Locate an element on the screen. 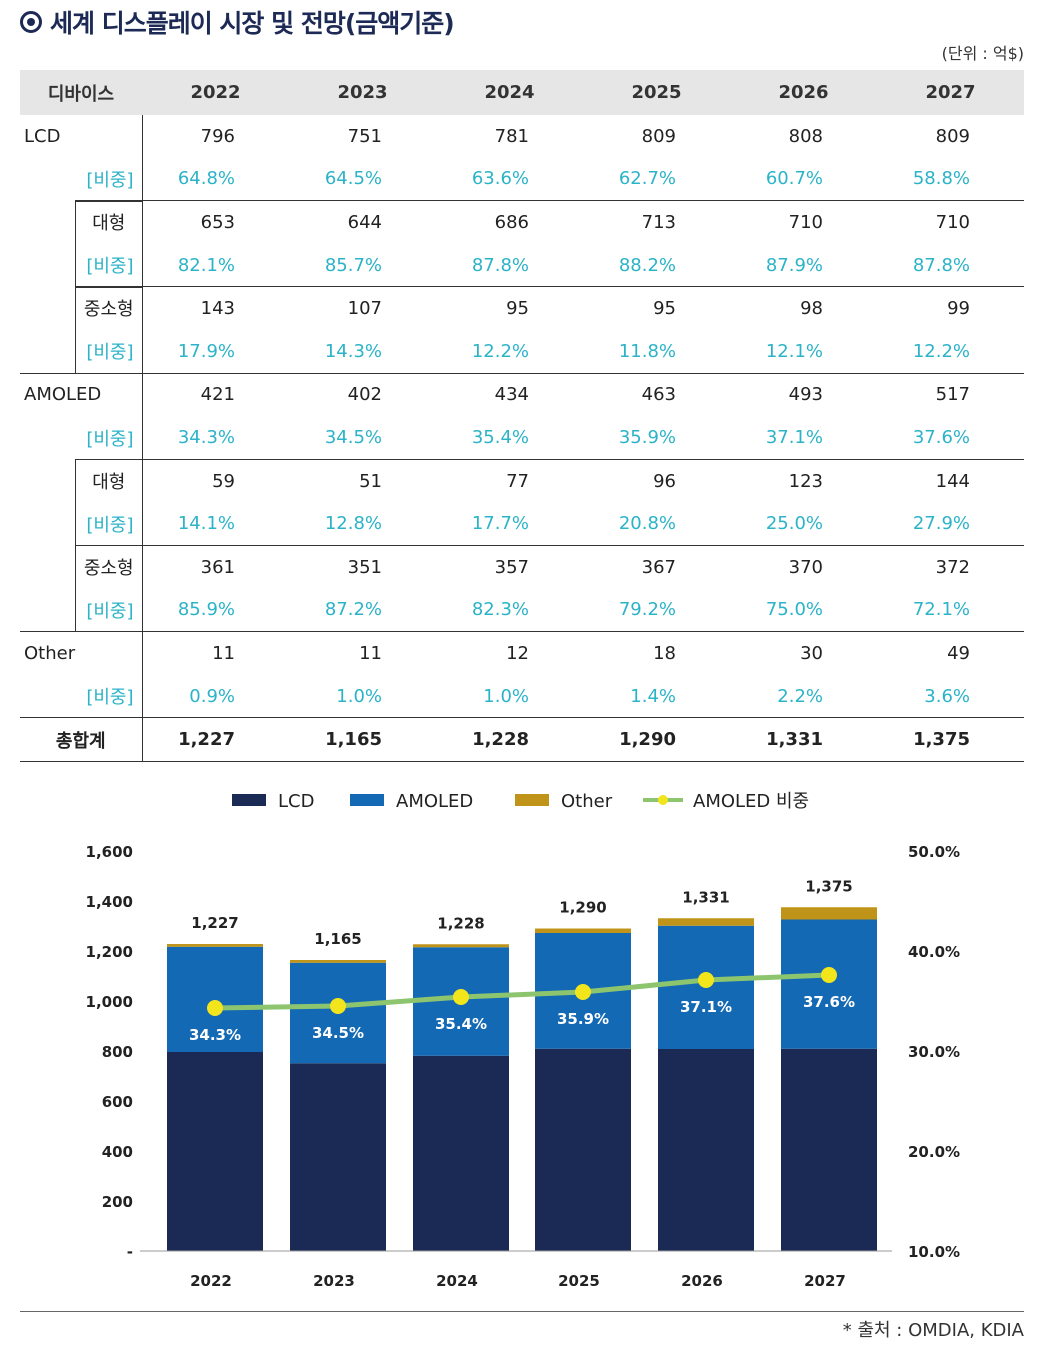 The height and width of the screenshot is (1349, 1050). value-cell: 421 is located at coordinates (217, 395).